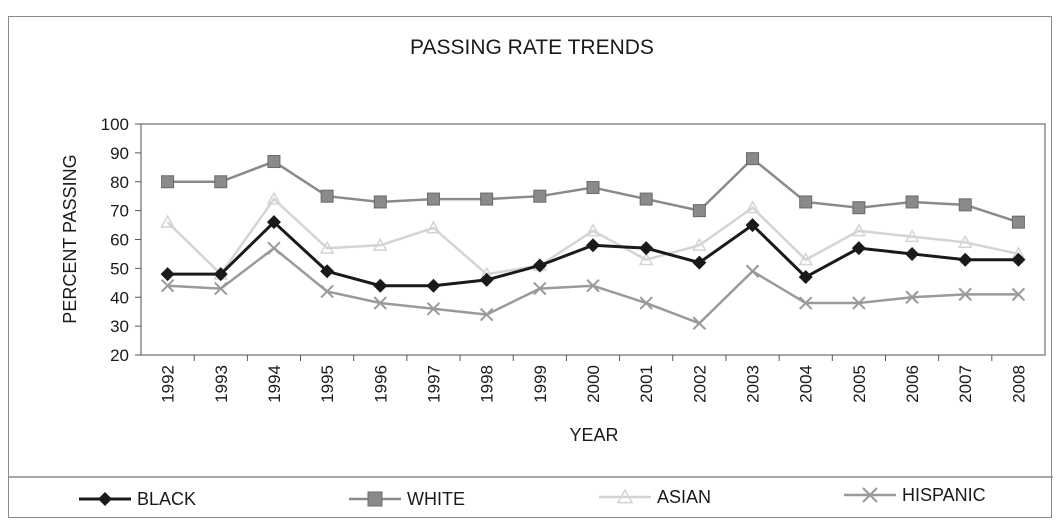 This screenshot has width=1056, height=527. I want to click on x-tick-label: 2008, so click(1018, 384).